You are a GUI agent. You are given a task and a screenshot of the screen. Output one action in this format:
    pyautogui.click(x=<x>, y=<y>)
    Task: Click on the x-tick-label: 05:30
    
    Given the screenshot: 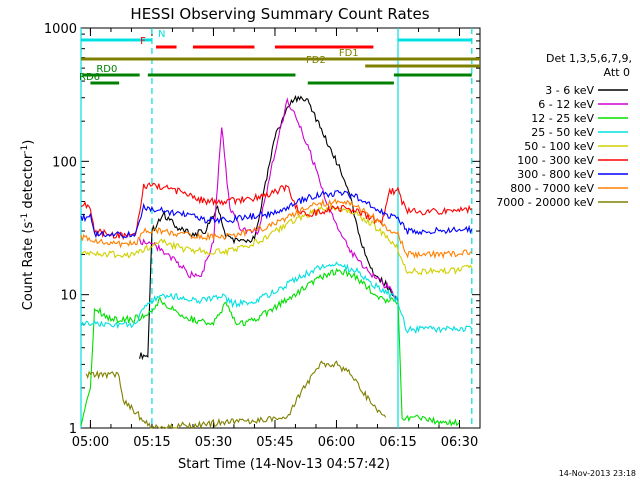 What is the action you would take?
    pyautogui.click(x=213, y=442)
    